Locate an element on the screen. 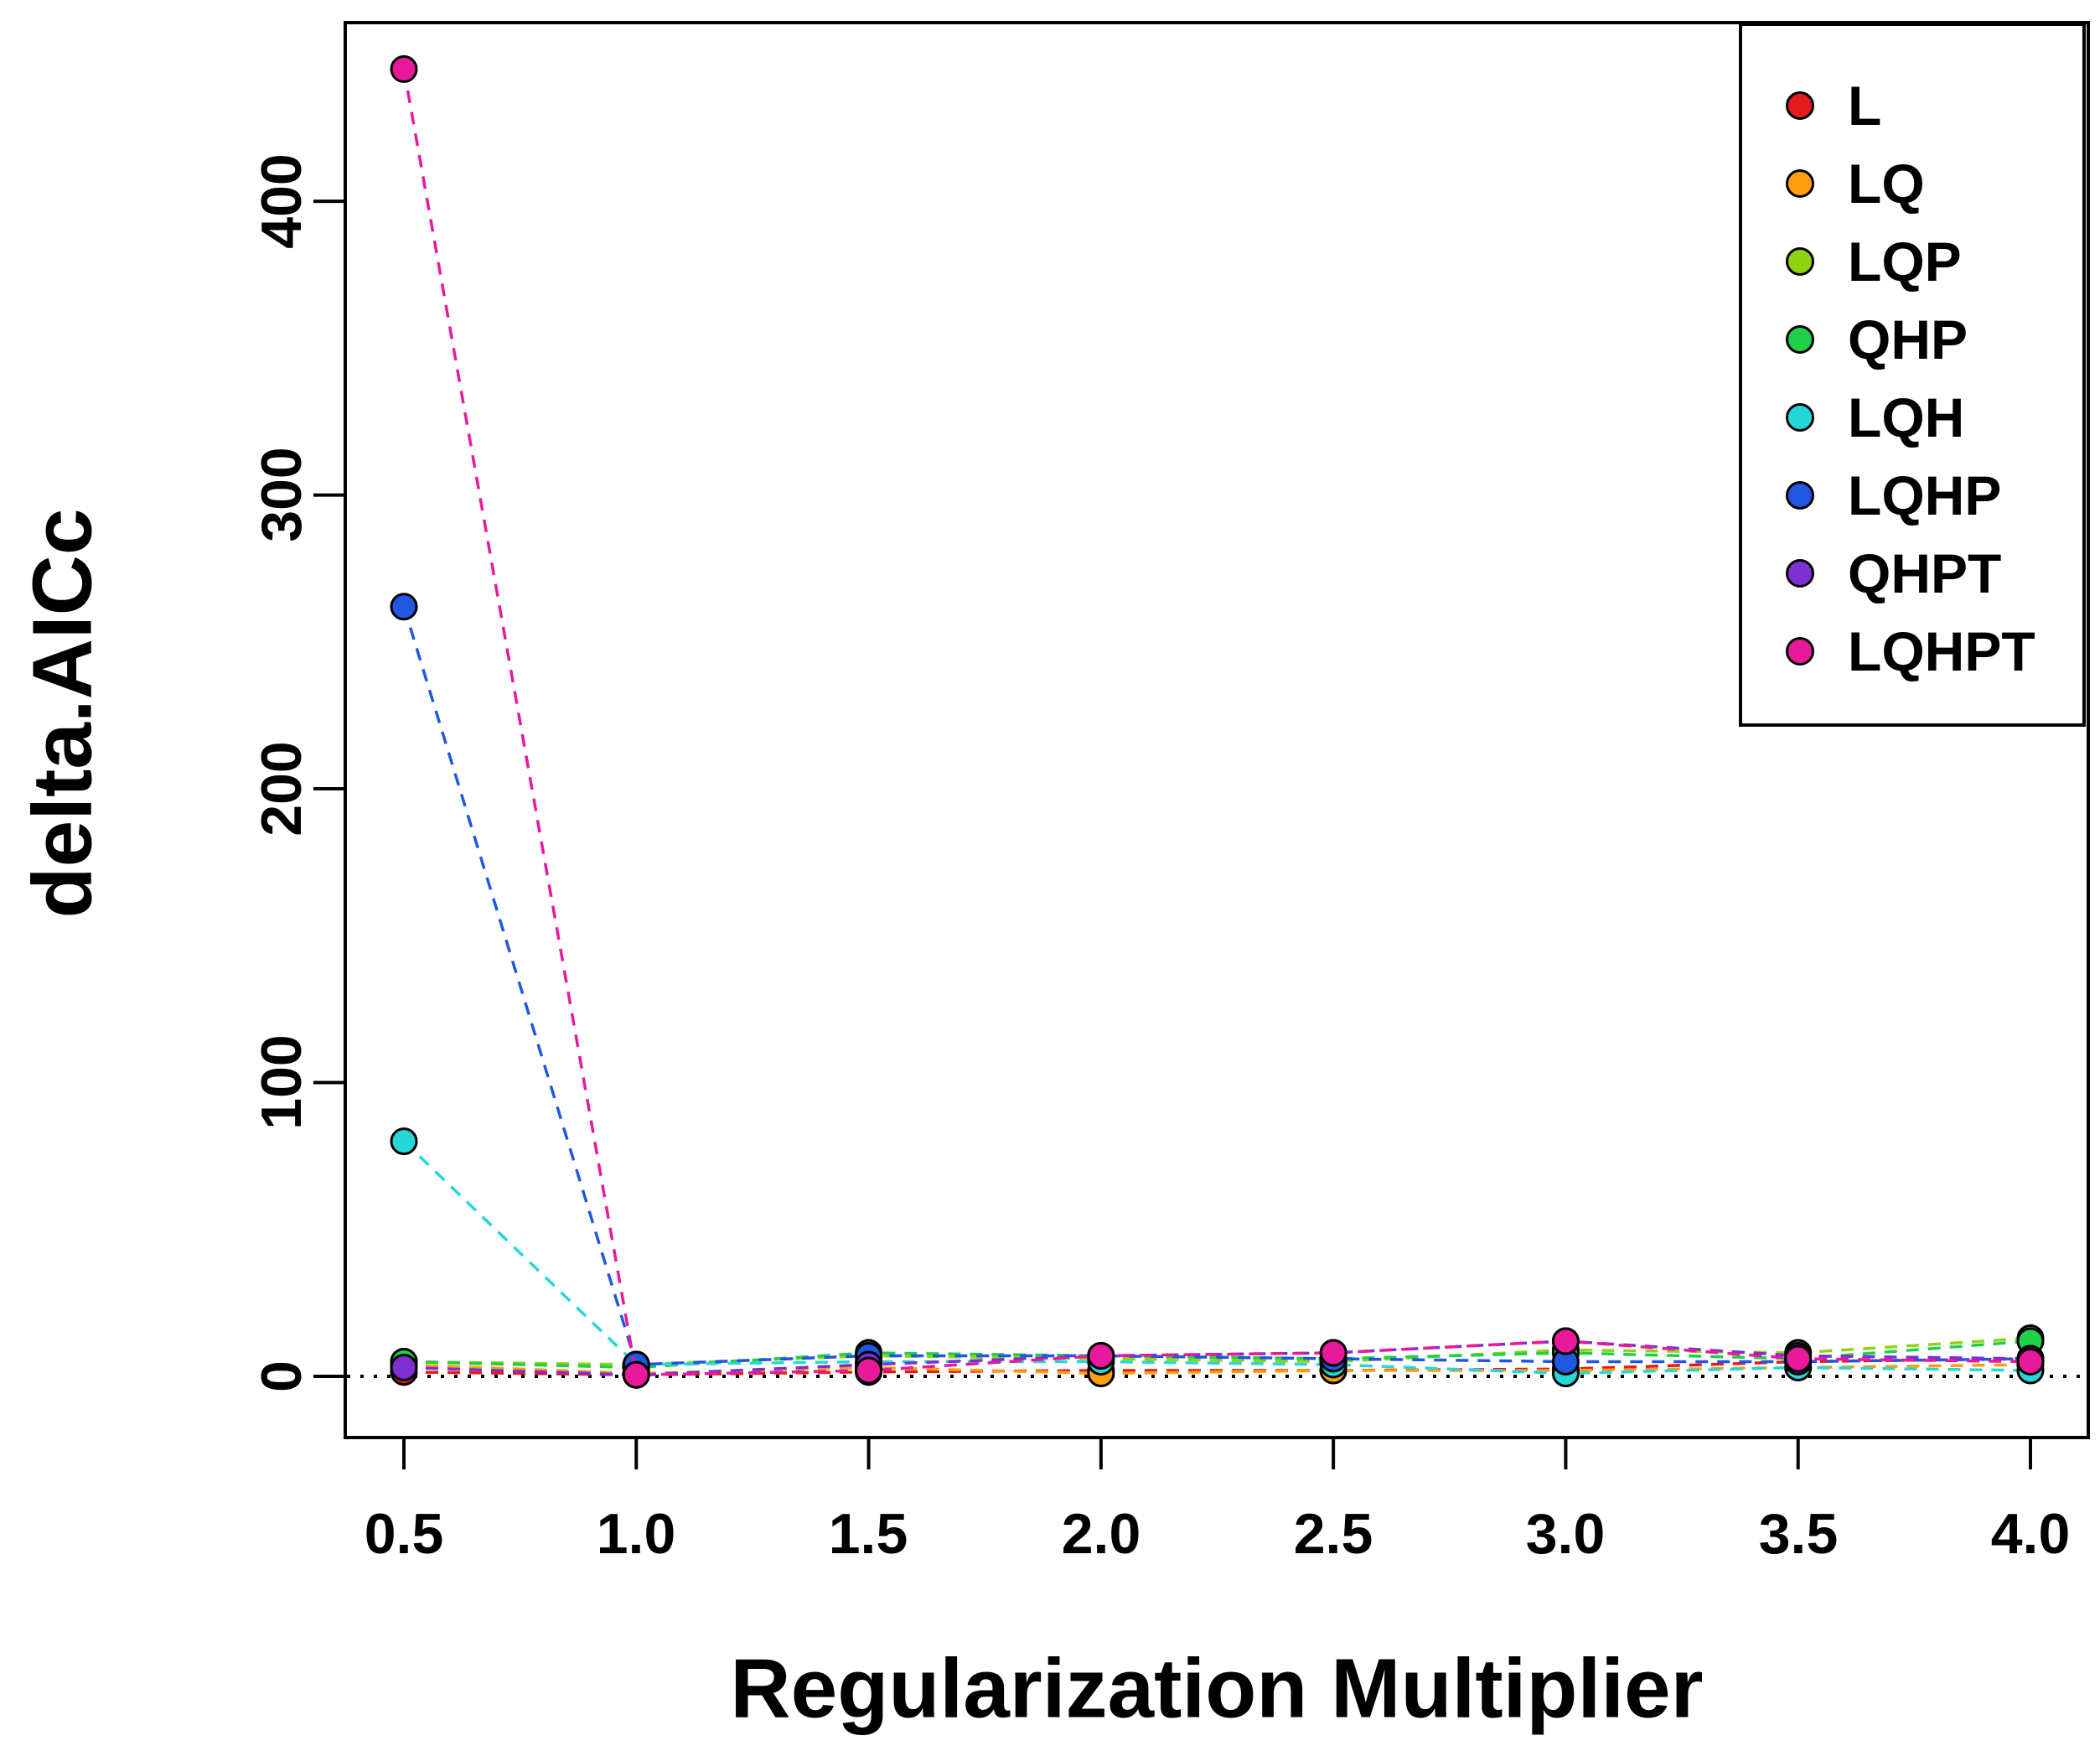 The image size is (2100, 1746). x-axis-title: Regularization Multiplier is located at coordinates (1217, 1688).